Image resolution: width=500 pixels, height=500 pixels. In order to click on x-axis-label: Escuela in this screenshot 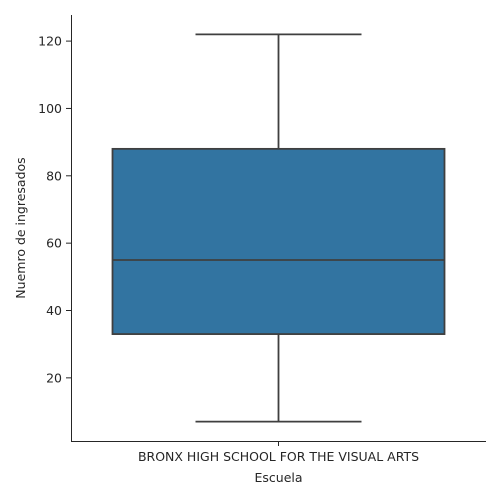, I will do `click(278, 477)`.